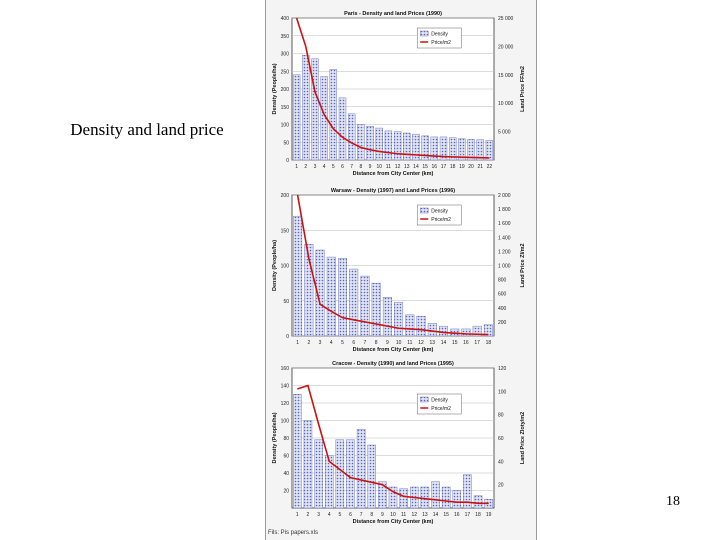 The width and height of the screenshot is (720, 540). Describe the element at coordinates (286, 492) in the screenshot. I see `chart3-ytick-label: 20` at that location.